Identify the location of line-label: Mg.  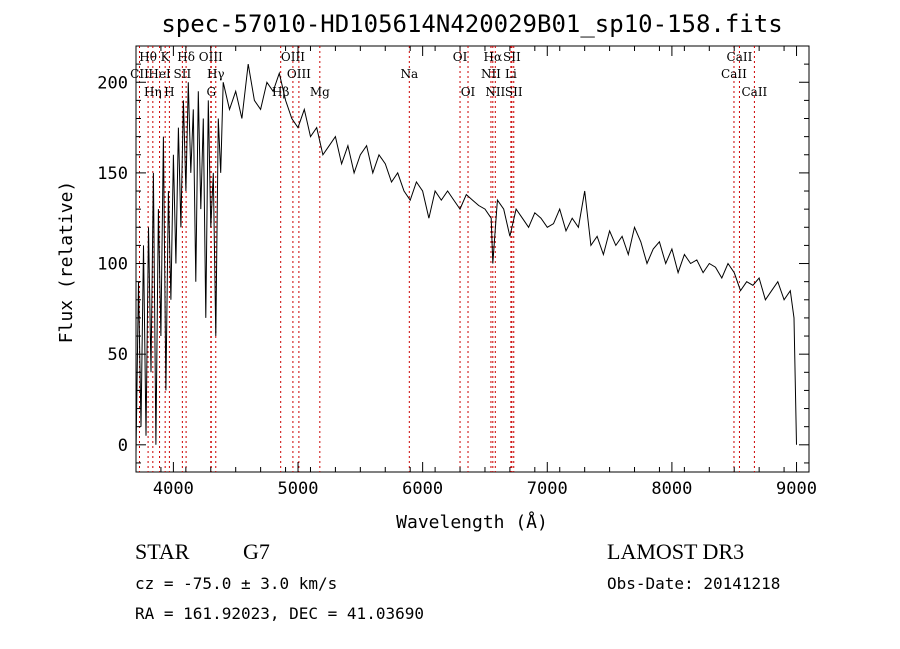
(320, 92).